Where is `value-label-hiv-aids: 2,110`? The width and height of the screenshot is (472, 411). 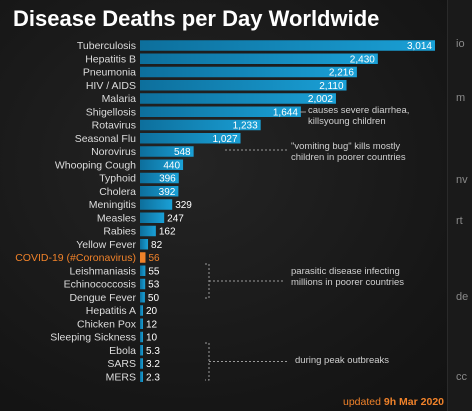
value-label-hiv-aids: 2,110 is located at coordinates (331, 86).